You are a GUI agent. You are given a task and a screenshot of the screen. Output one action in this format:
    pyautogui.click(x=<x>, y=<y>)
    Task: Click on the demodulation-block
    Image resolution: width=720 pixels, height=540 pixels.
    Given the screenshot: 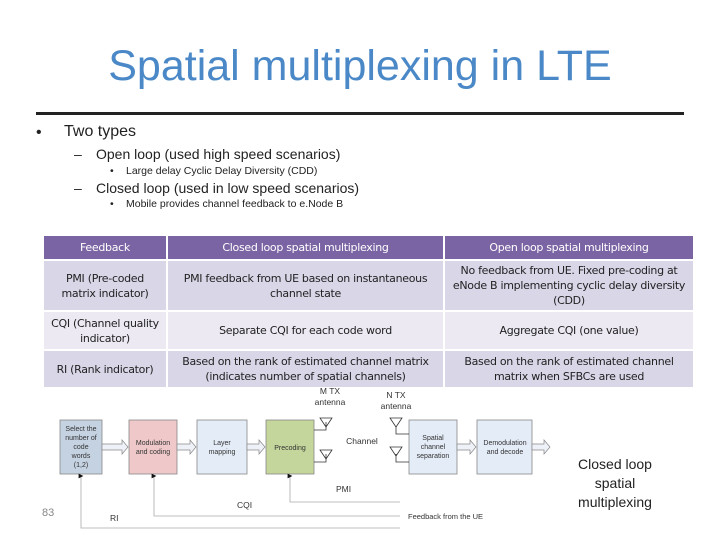 What is the action you would take?
    pyautogui.click(x=504, y=447)
    